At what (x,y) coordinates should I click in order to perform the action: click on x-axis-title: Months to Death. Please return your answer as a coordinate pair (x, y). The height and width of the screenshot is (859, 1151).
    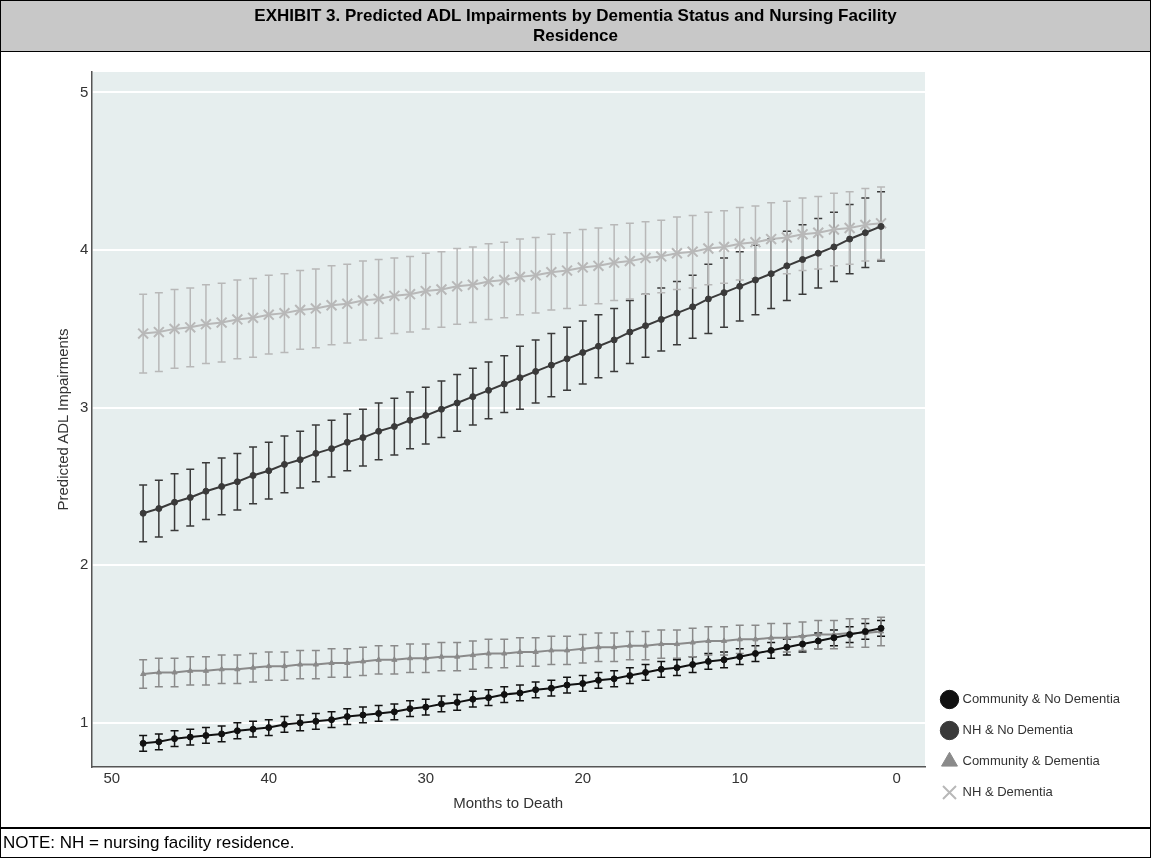
    Looking at the image, I should click on (508, 803).